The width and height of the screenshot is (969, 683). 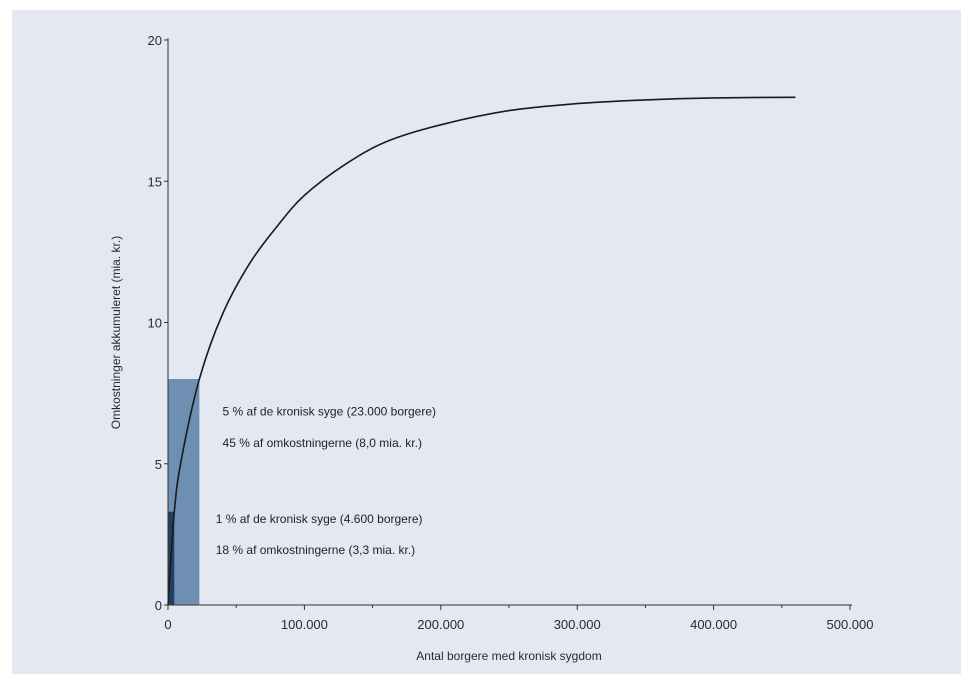 I want to click on y-tick-label: 10, so click(x=155, y=323).